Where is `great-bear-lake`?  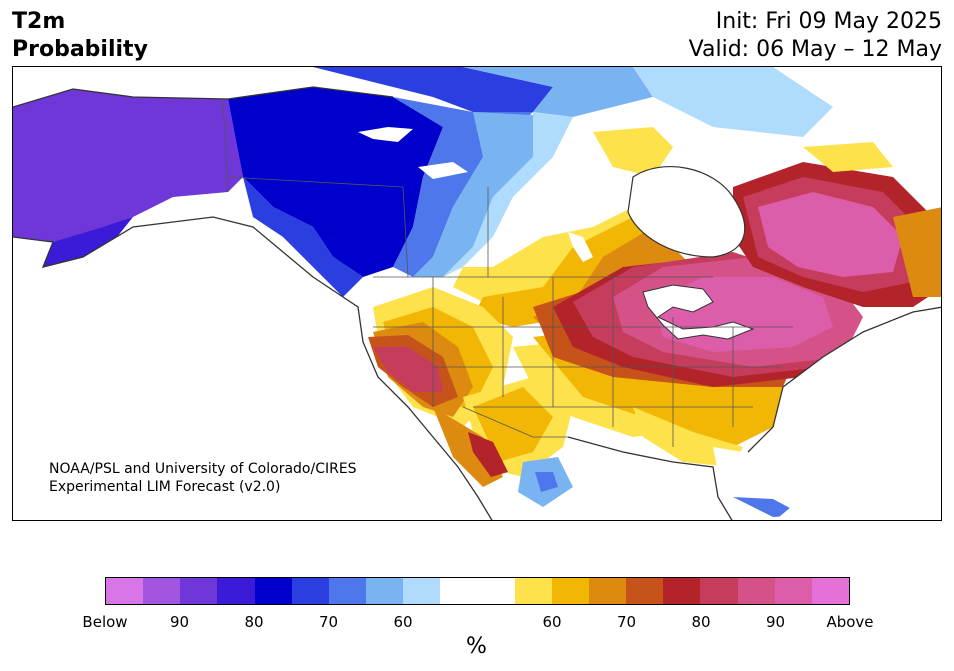 great-bear-lake is located at coordinates (385, 134).